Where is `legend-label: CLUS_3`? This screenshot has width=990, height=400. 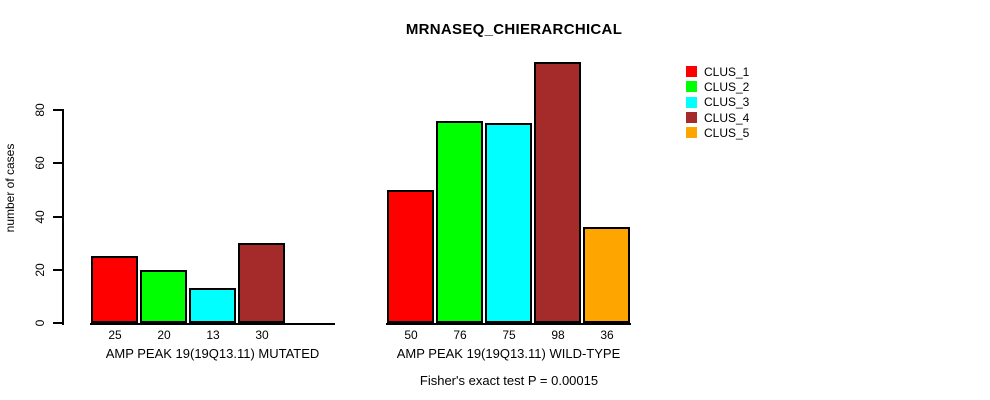
legend-label: CLUS_3 is located at coordinates (727, 102).